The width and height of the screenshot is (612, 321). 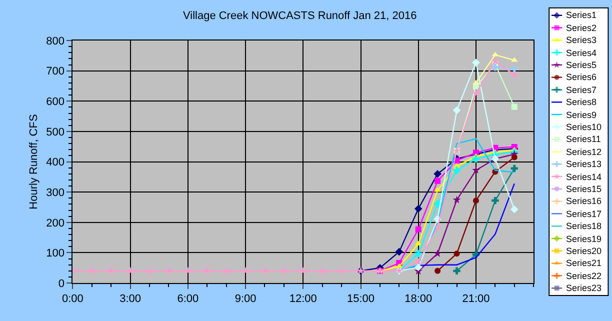 I want to click on legend-label: Series12, so click(x=584, y=152).